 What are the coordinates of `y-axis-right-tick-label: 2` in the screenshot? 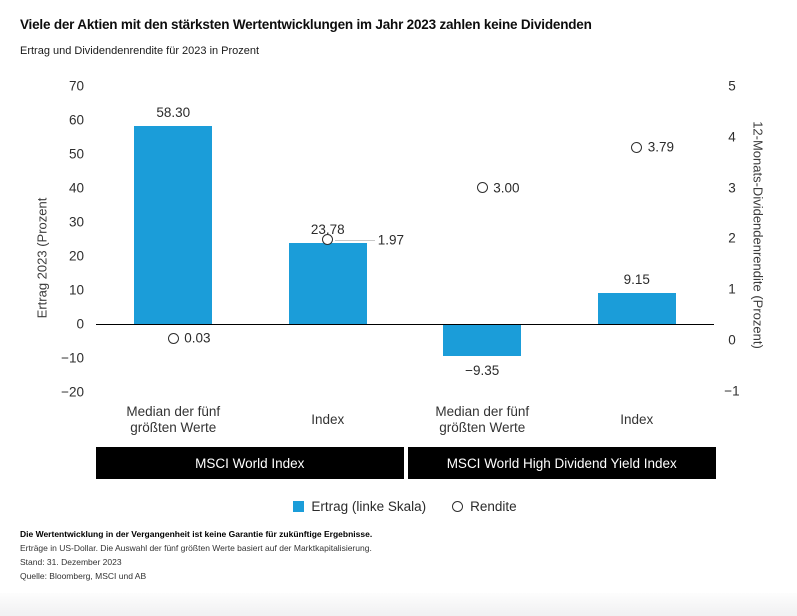 It's located at (732, 238).